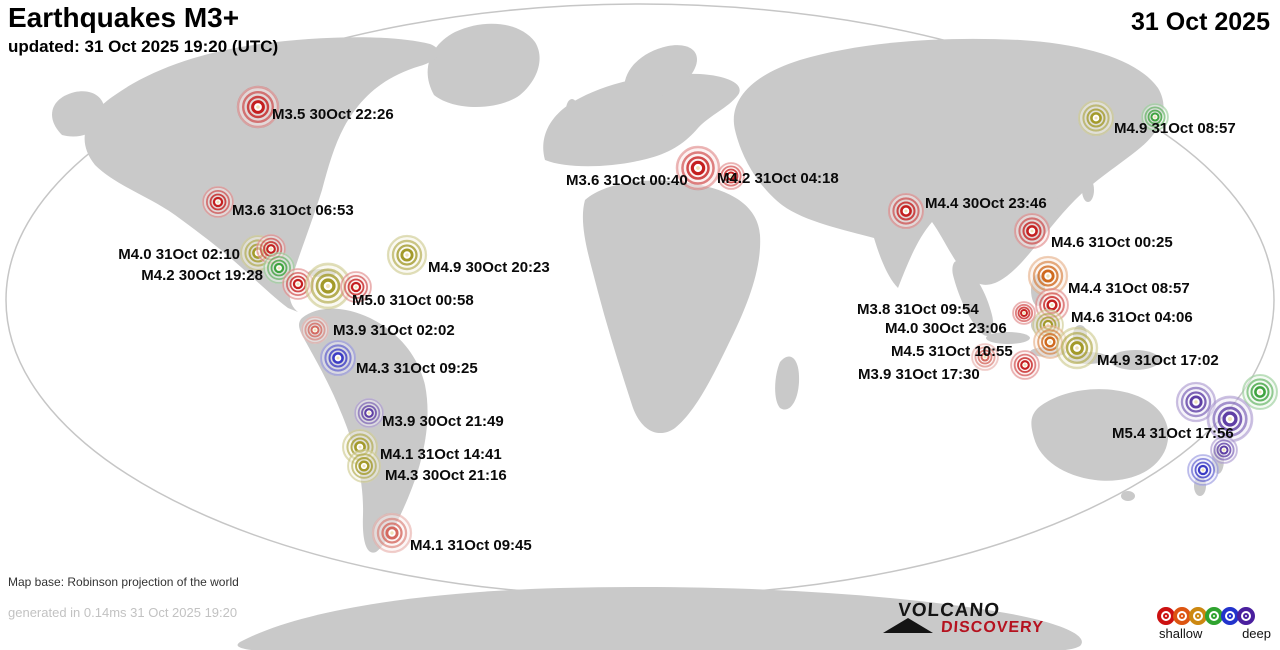  Describe the element at coordinates (627, 180) in the screenshot. I see `quake-label: M3.6 31Oct 00:40` at that location.